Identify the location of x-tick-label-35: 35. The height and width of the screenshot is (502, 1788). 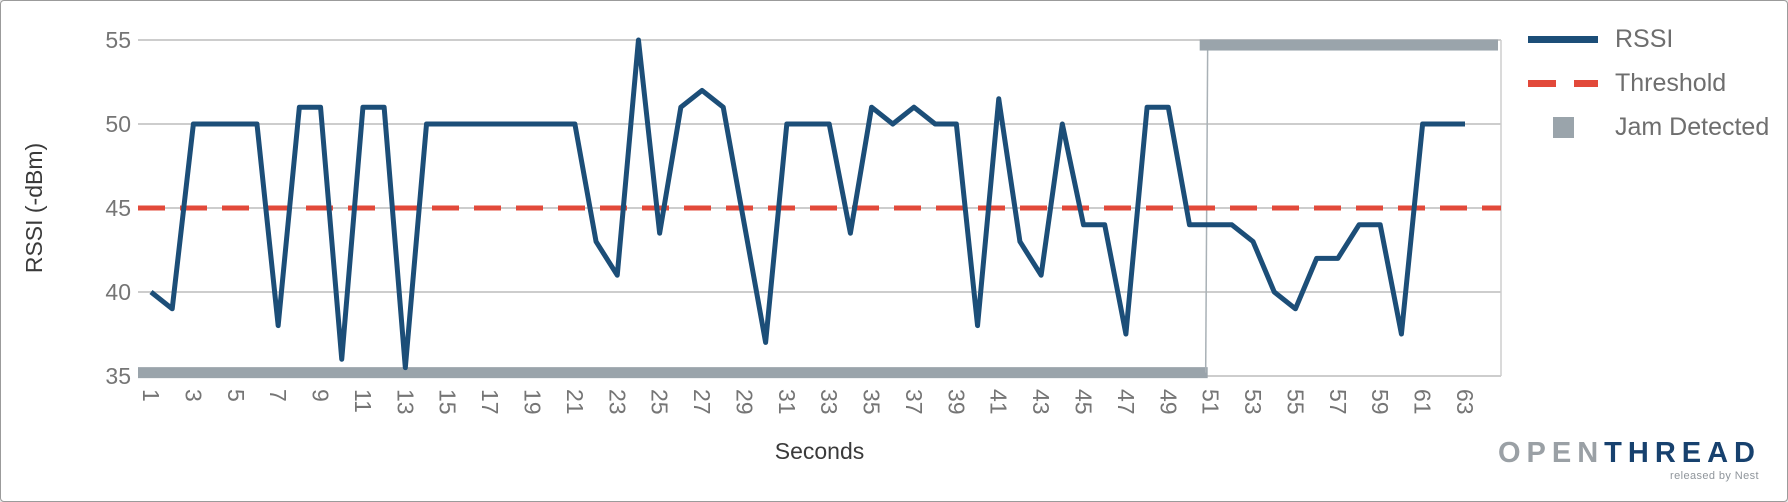
(872, 402).